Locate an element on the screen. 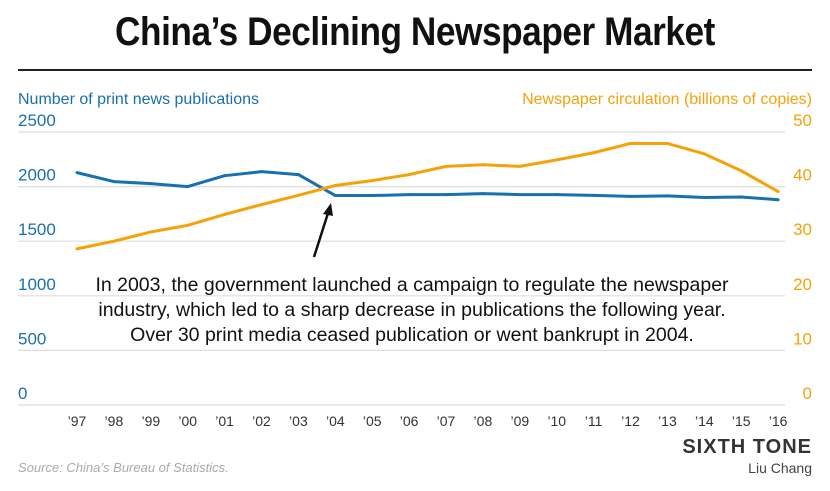 This screenshot has width=830, height=491. x-tick-label: ’99 is located at coordinates (150, 421).